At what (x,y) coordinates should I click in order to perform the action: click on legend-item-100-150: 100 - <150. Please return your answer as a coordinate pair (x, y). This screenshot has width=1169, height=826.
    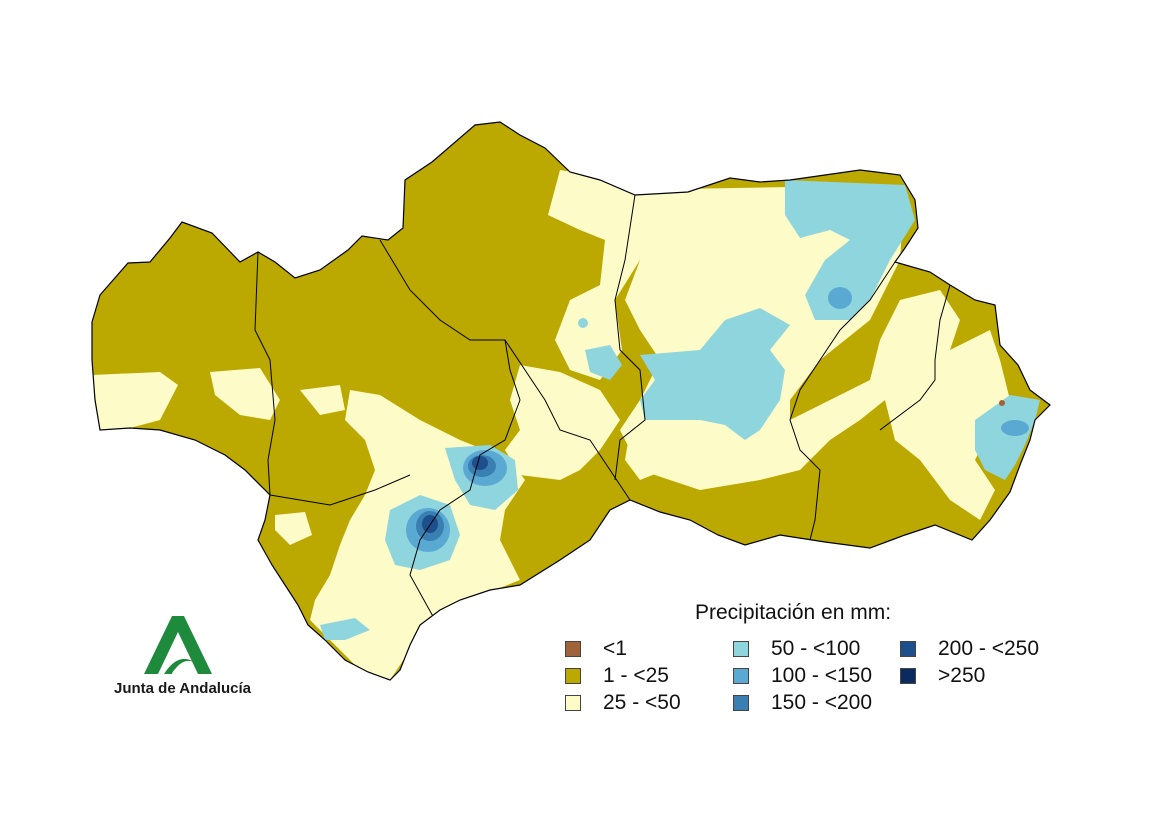
    Looking at the image, I should click on (803, 675).